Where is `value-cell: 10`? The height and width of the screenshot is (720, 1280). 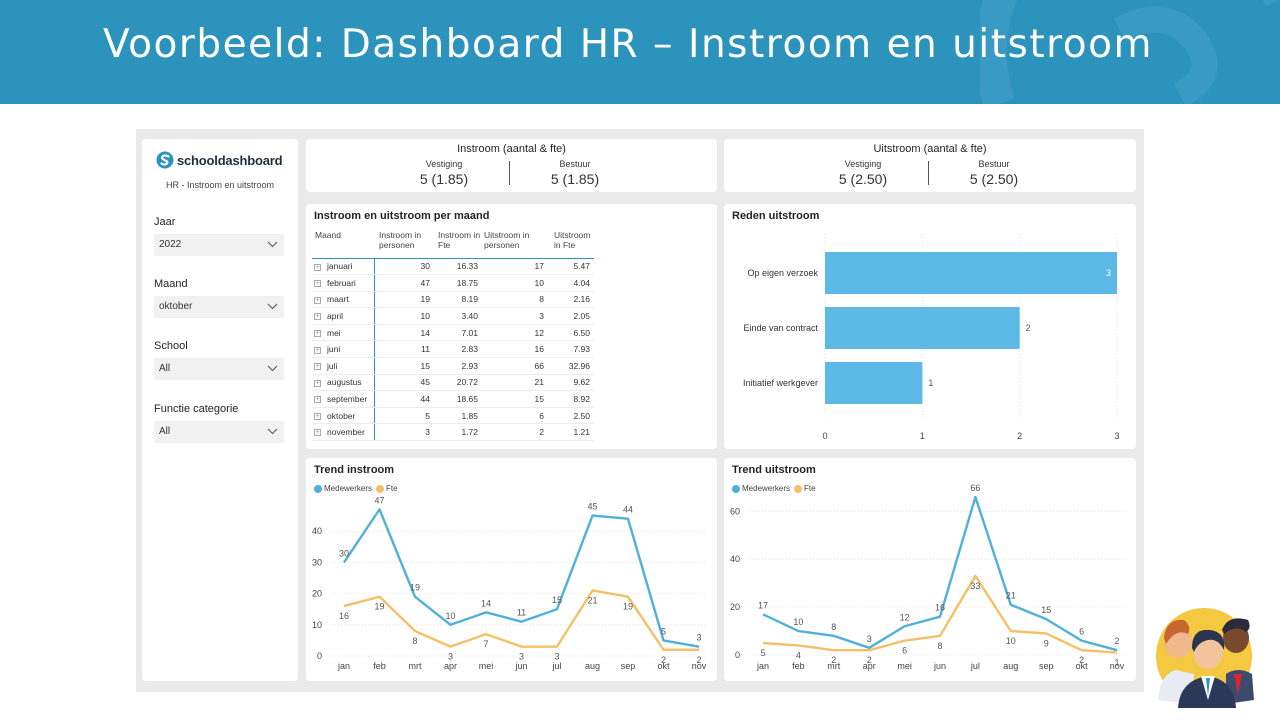
value-cell: 10 is located at coordinates (515, 283).